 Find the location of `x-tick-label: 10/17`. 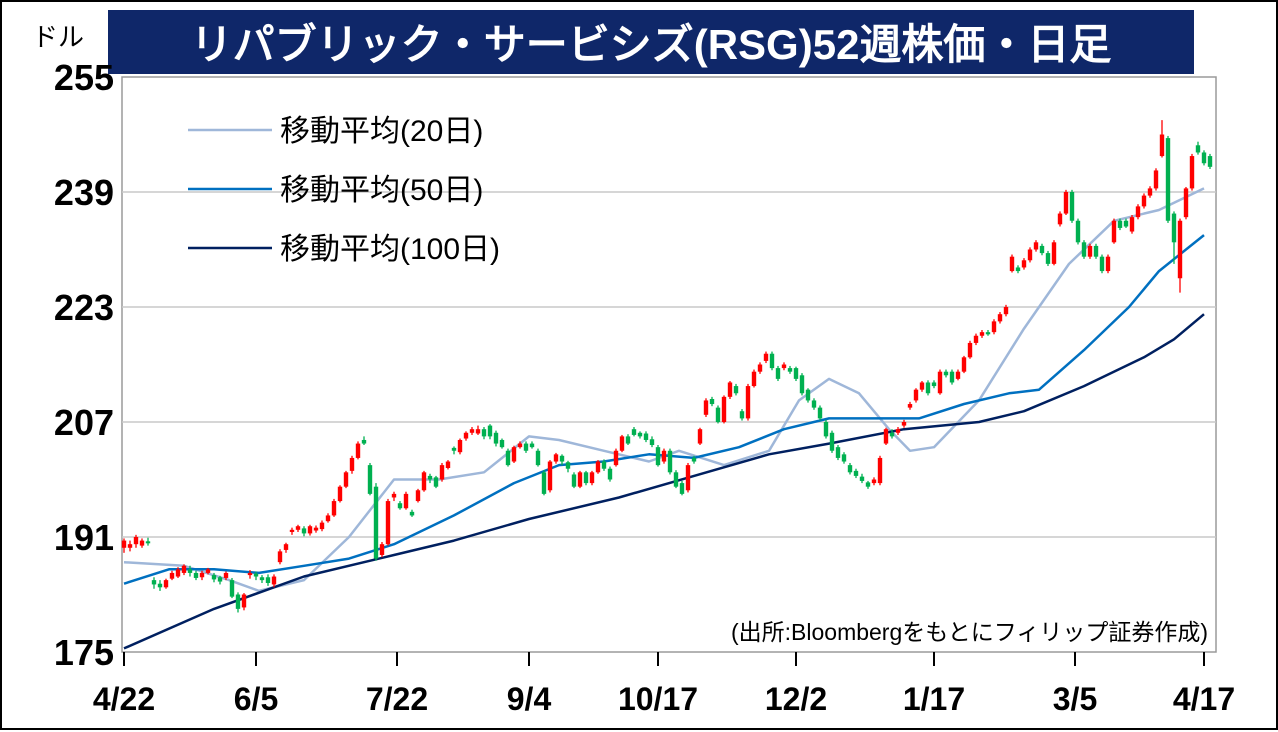

x-tick-label: 10/17 is located at coordinates (658, 699).